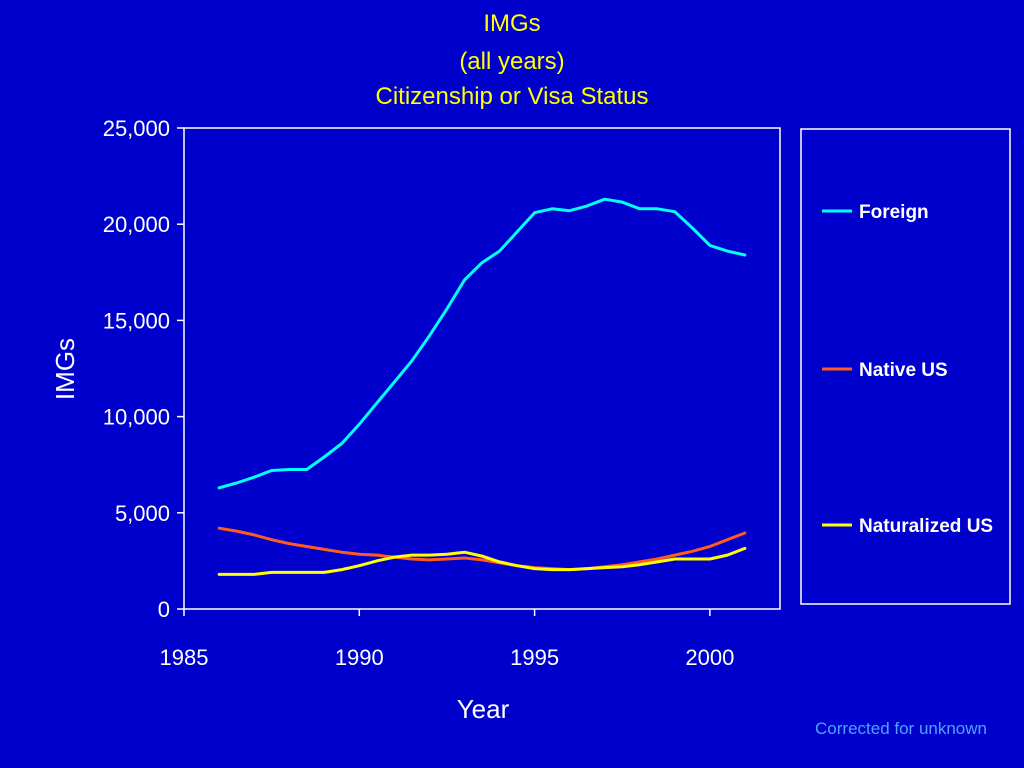  I want to click on y-tick-label: 25,000, so click(136, 128).